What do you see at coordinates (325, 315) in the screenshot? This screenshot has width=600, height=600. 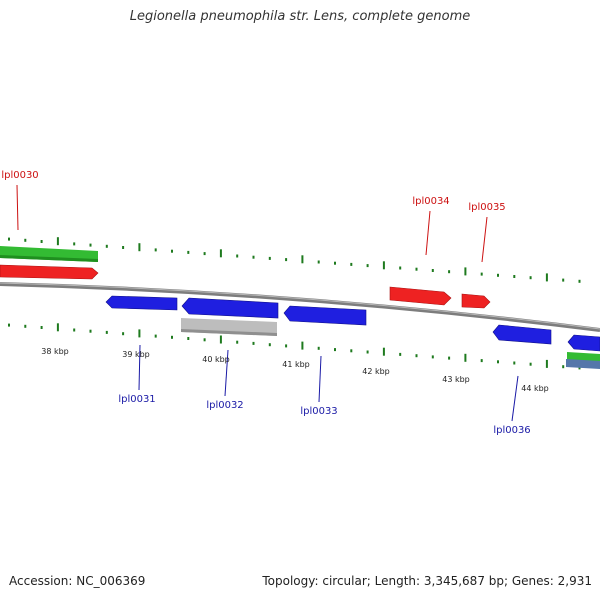 I see `gene-arrow-lpl0033` at bounding box center [325, 315].